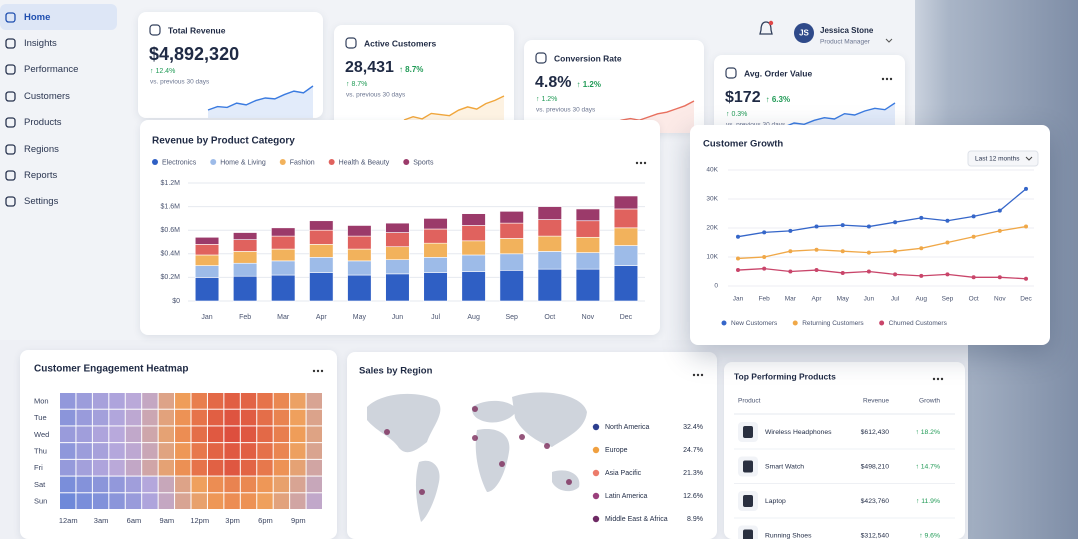  I want to click on range-dropdown: Last 12 months, so click(1003, 158).